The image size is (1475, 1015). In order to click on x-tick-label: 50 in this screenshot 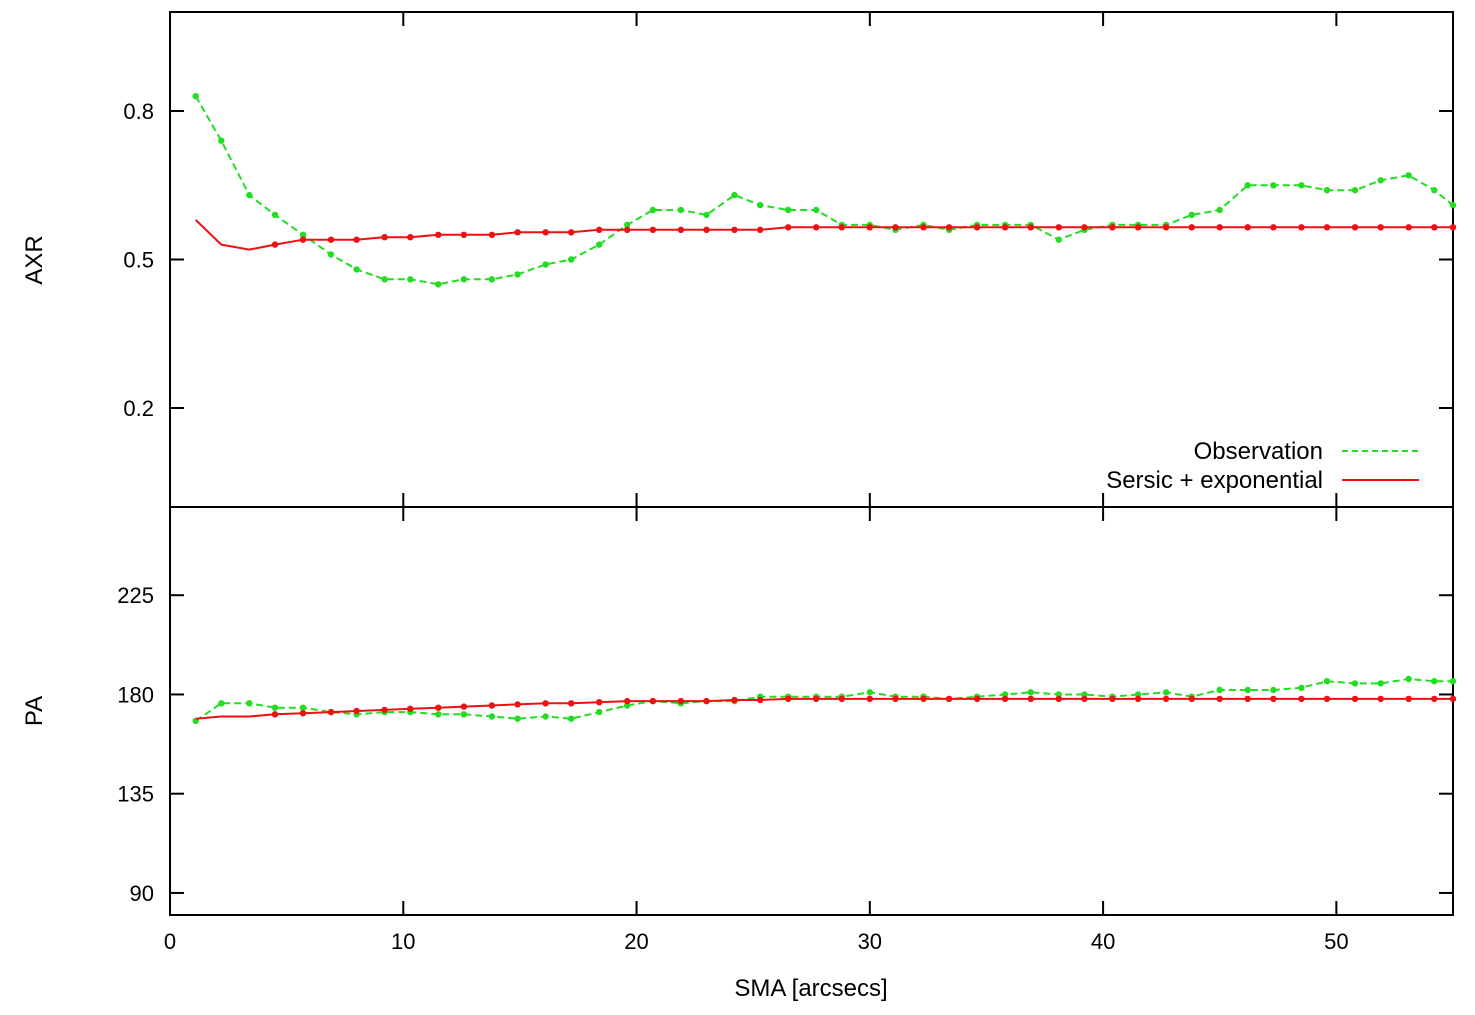, I will do `click(1336, 941)`.